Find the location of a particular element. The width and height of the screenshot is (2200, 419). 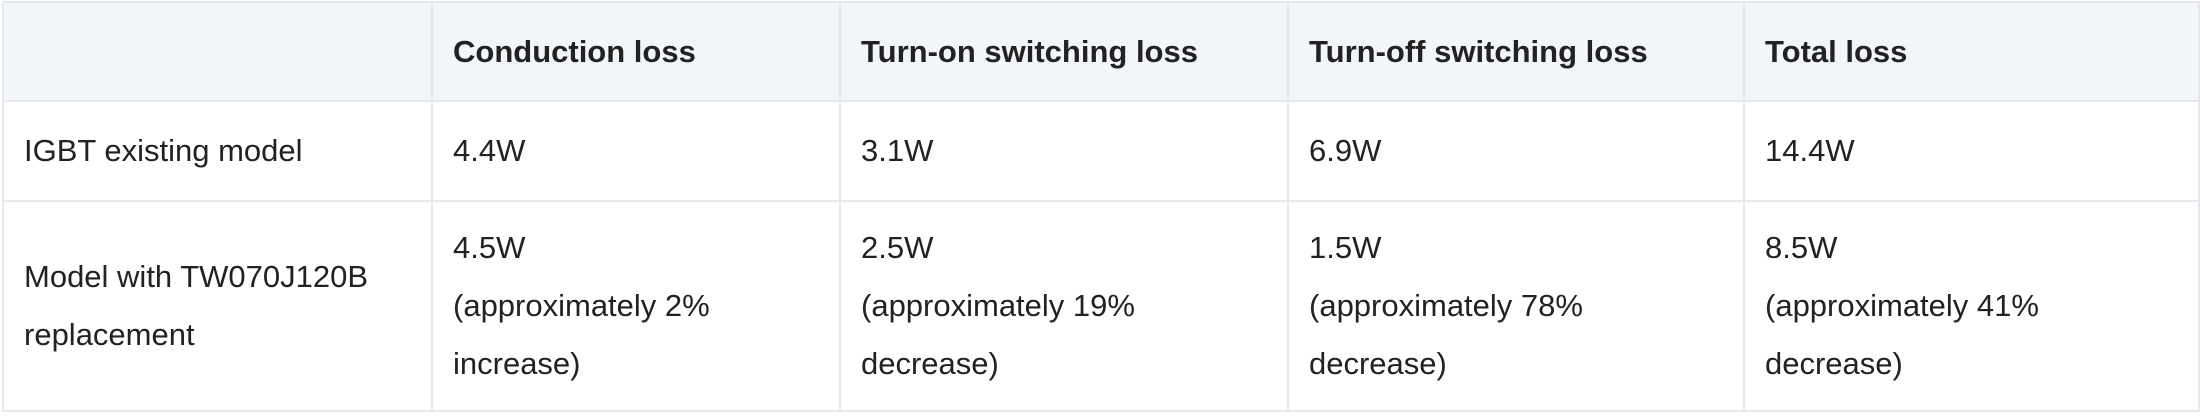

header-cell: Turn-on switching loss is located at coordinates (1064, 51).